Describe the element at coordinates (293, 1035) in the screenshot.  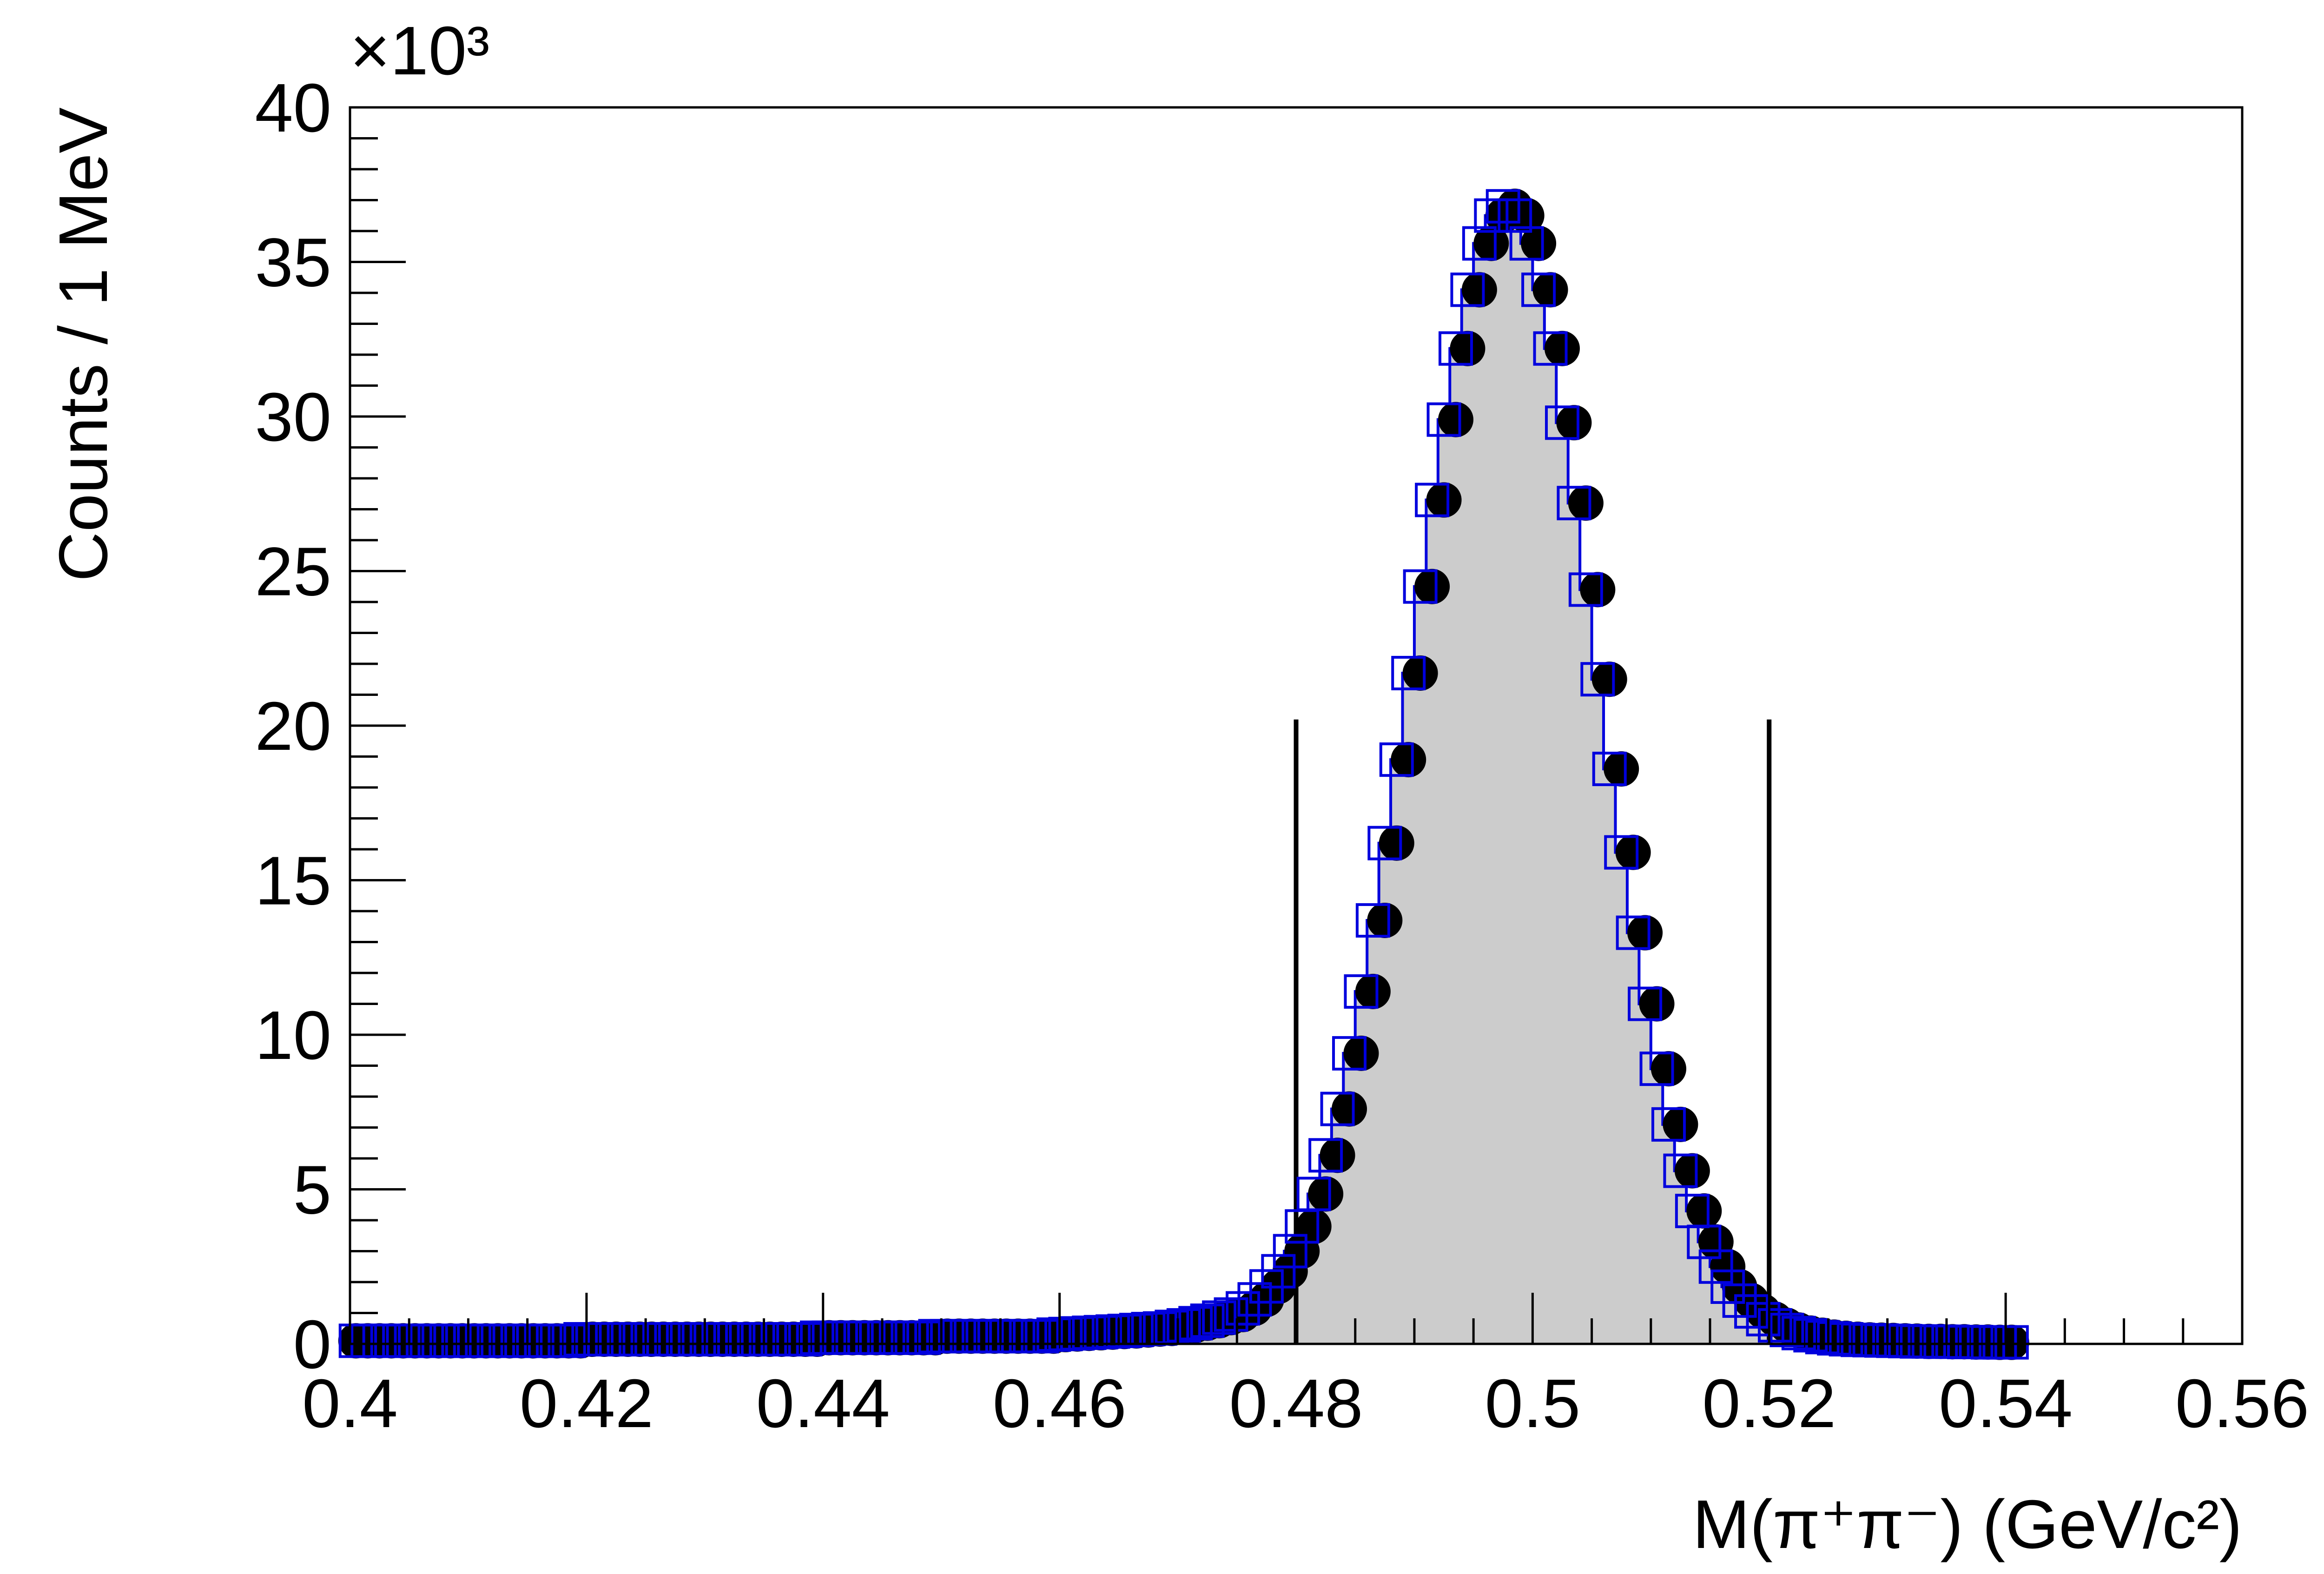
I see `y-tick-label: 10` at that location.